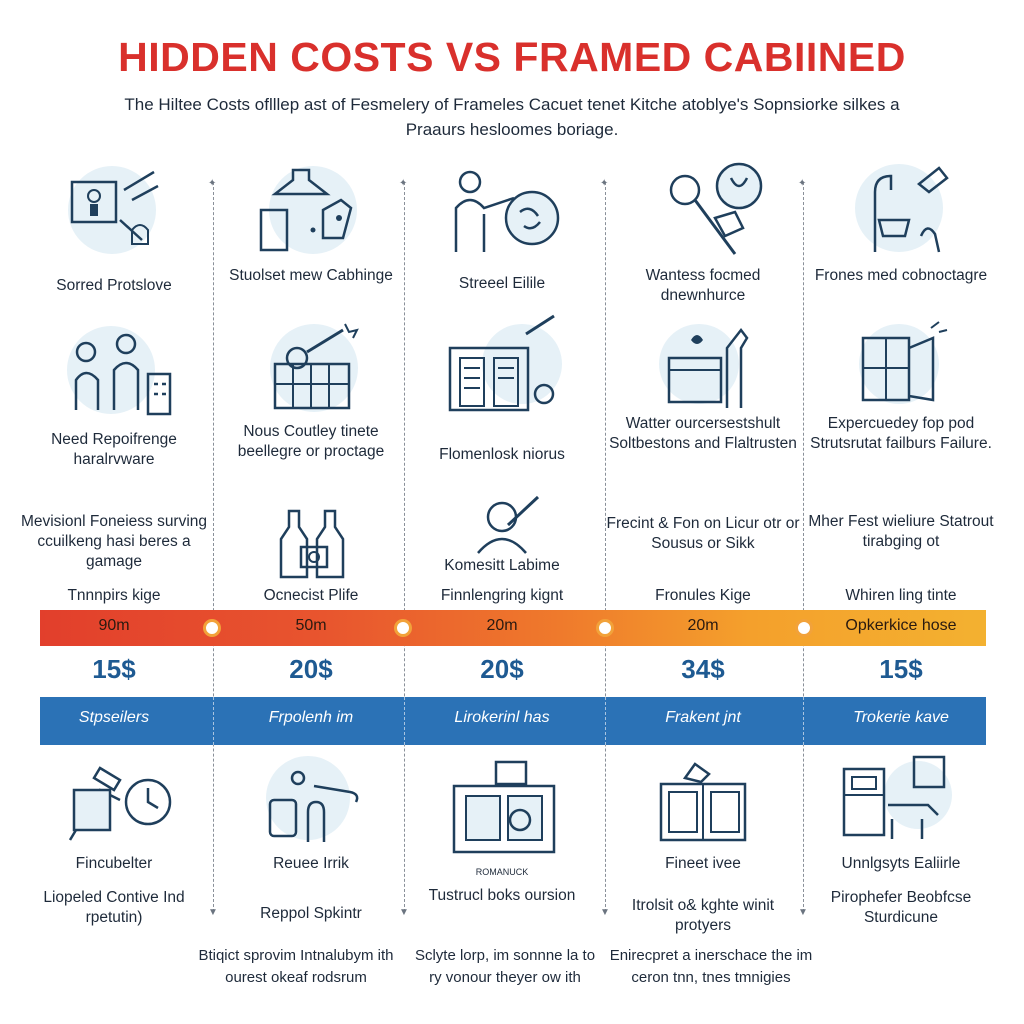  Describe the element at coordinates (114, 717) in the screenshot. I see `category-label: Stpseilers` at that location.